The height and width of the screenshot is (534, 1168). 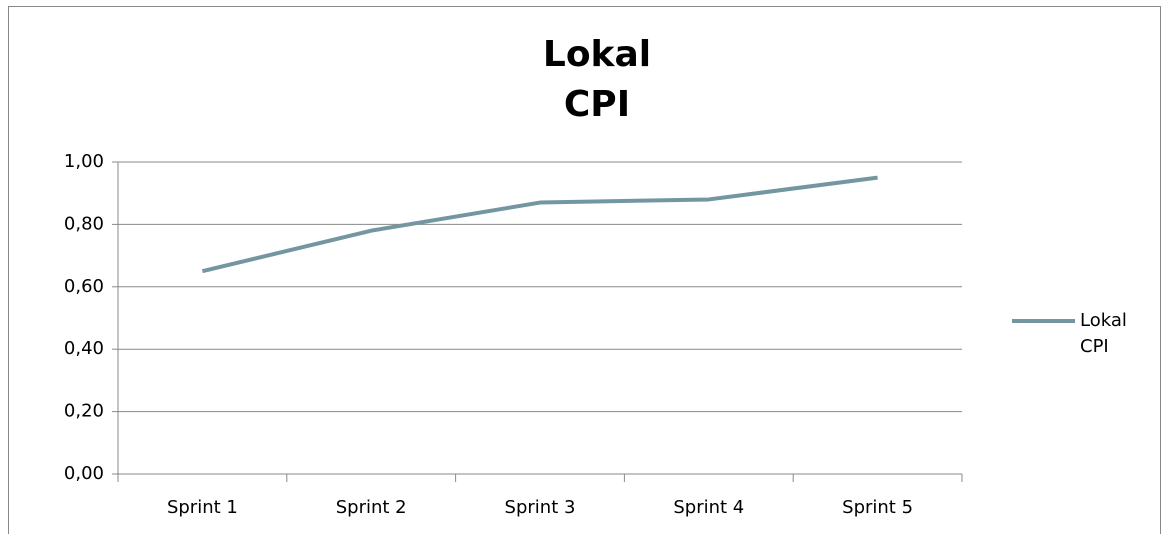 I want to click on y-tick-label: 1,00, so click(x=84, y=161).